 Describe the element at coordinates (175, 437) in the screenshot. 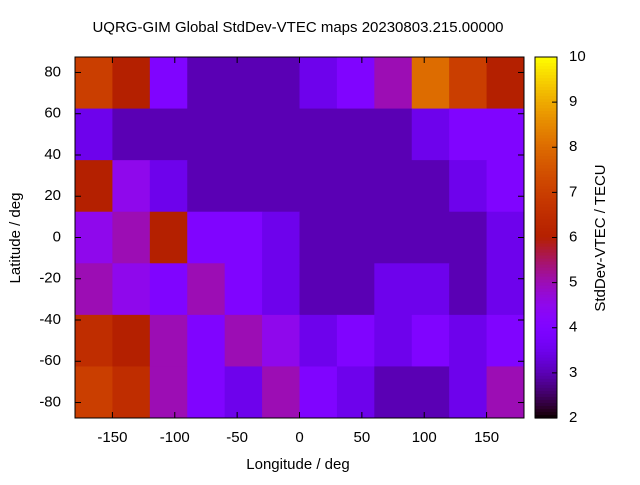

I see `x-tick-label: -100` at that location.